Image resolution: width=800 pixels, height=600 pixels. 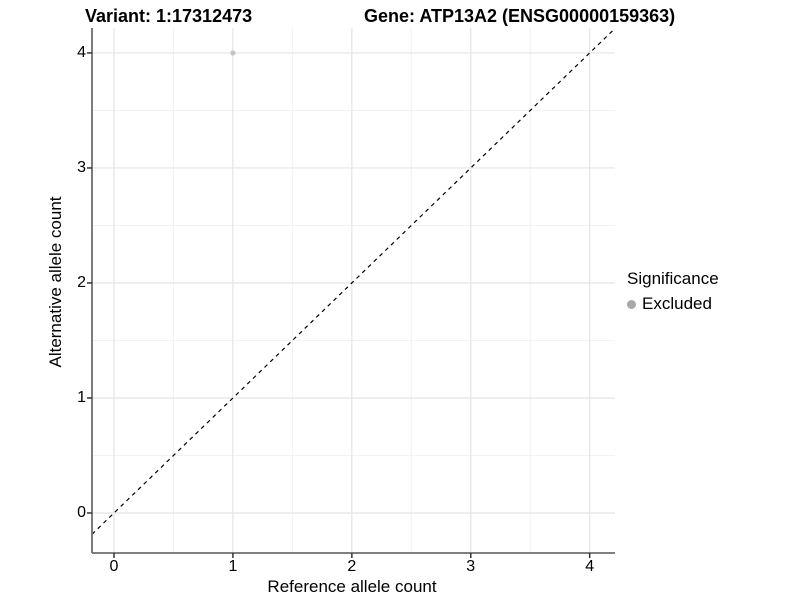 What do you see at coordinates (631, 304) in the screenshot?
I see `legend-dot-icon` at bounding box center [631, 304].